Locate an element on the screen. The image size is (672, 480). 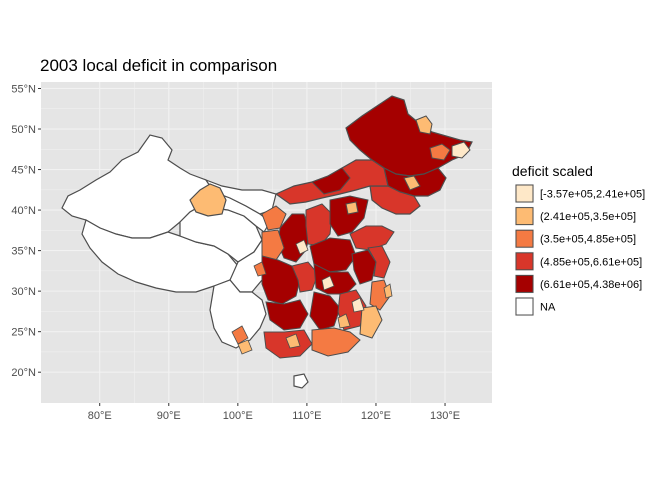
legend-label-3: (4.85e+05,6.61e+05] is located at coordinates (591, 262).